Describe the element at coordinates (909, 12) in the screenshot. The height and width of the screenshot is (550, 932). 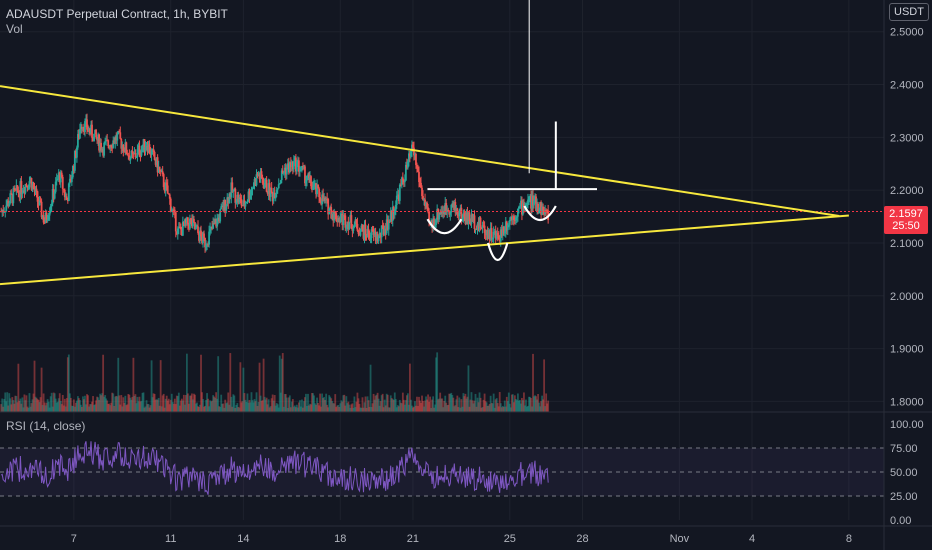
I see `currency-badge: USDT` at that location.